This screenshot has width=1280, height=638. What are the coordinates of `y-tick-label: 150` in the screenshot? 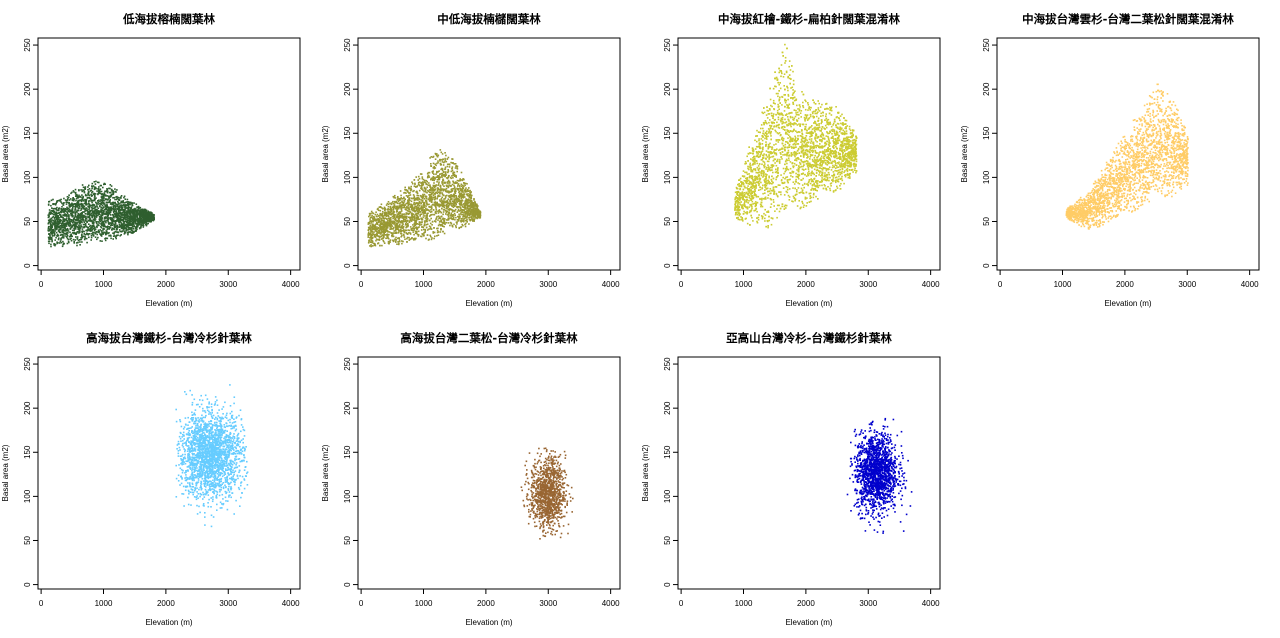 It's located at (27, 133).